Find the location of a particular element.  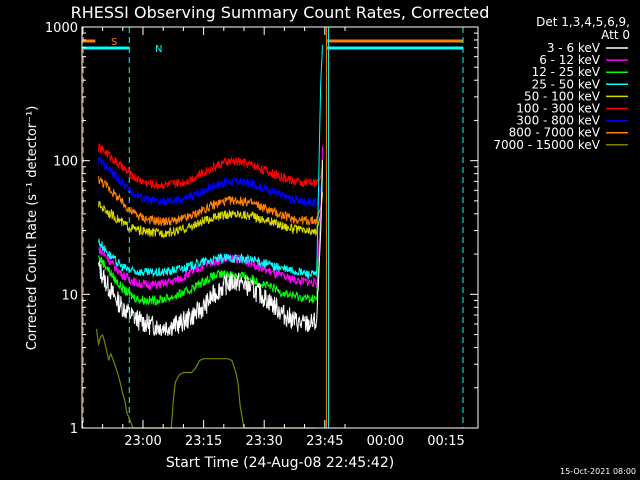

x-tick-label: 00:15 is located at coordinates (445, 441).